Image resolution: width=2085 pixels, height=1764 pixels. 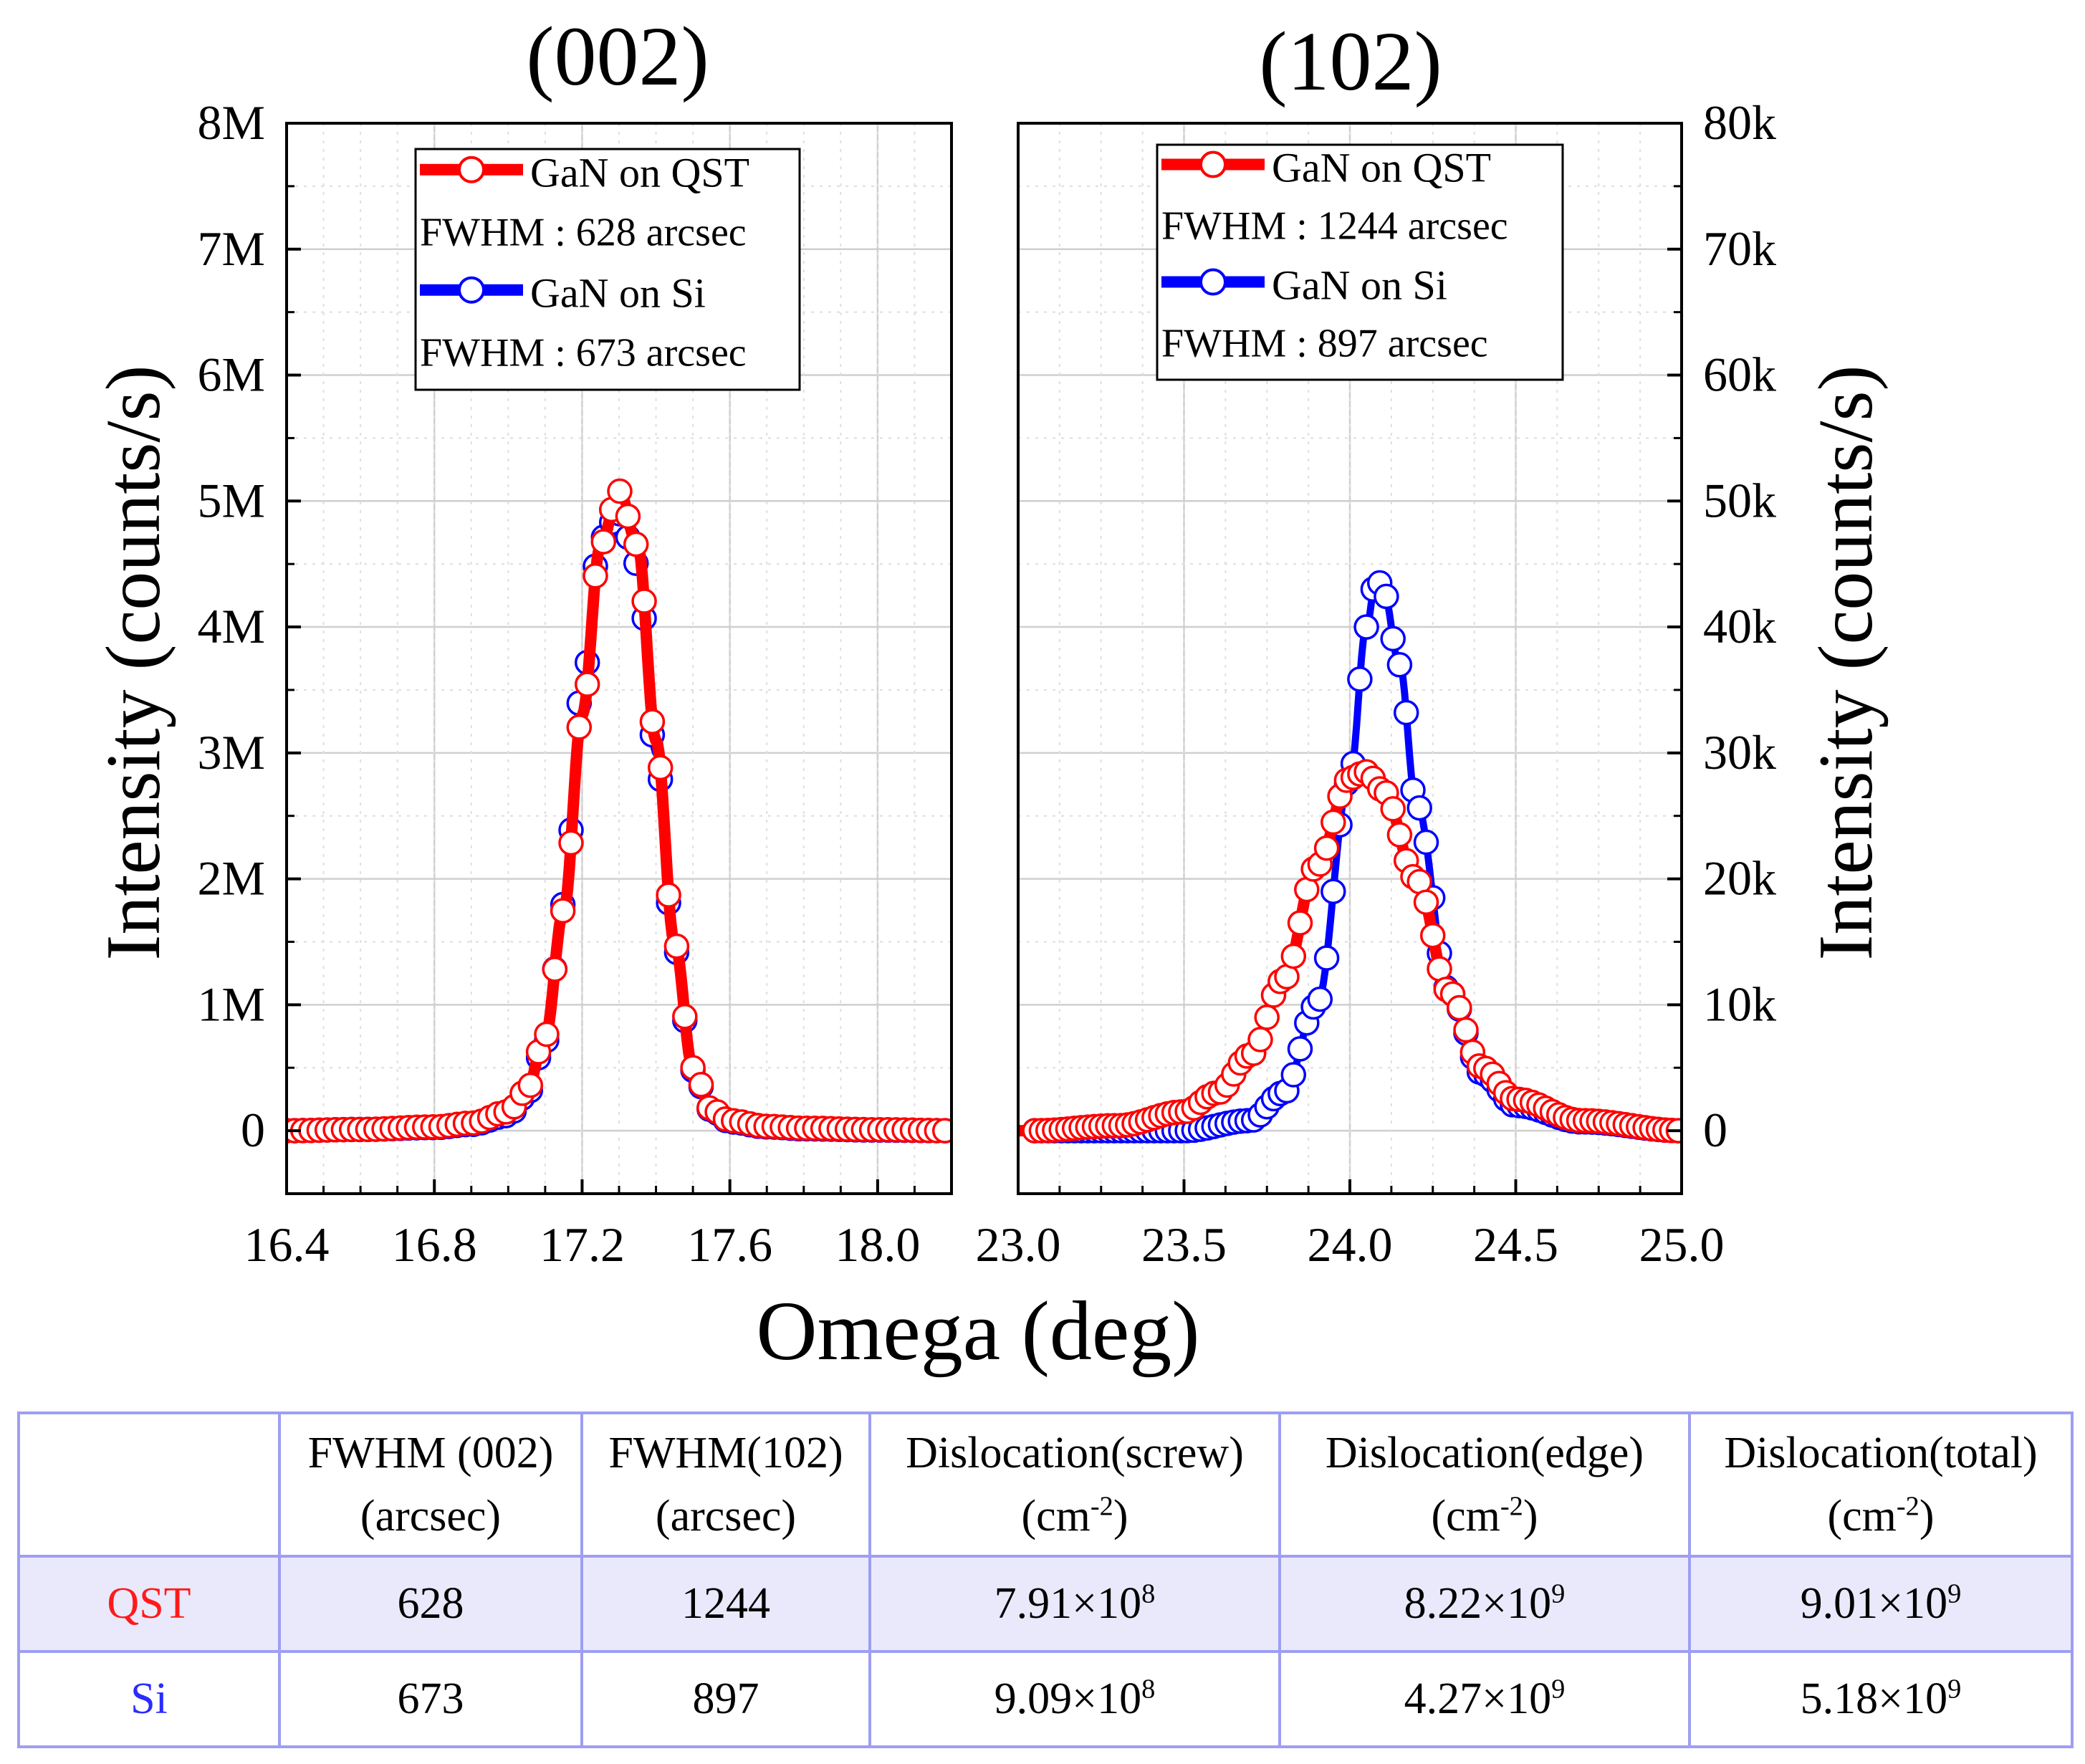 I want to click on cell-qst-screw: 7.91×108, so click(x=1074, y=1604).